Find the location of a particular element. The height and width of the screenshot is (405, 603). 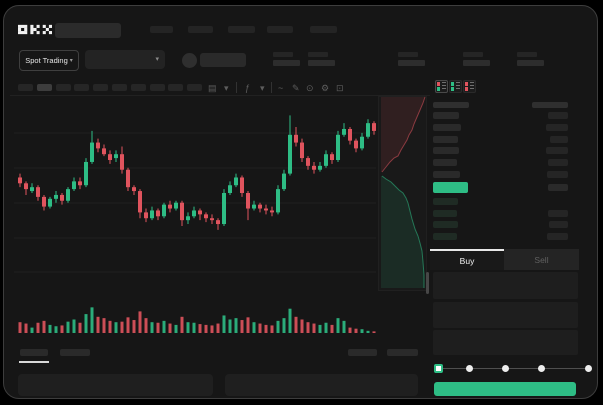

amount-field is located at coordinates (505, 315).